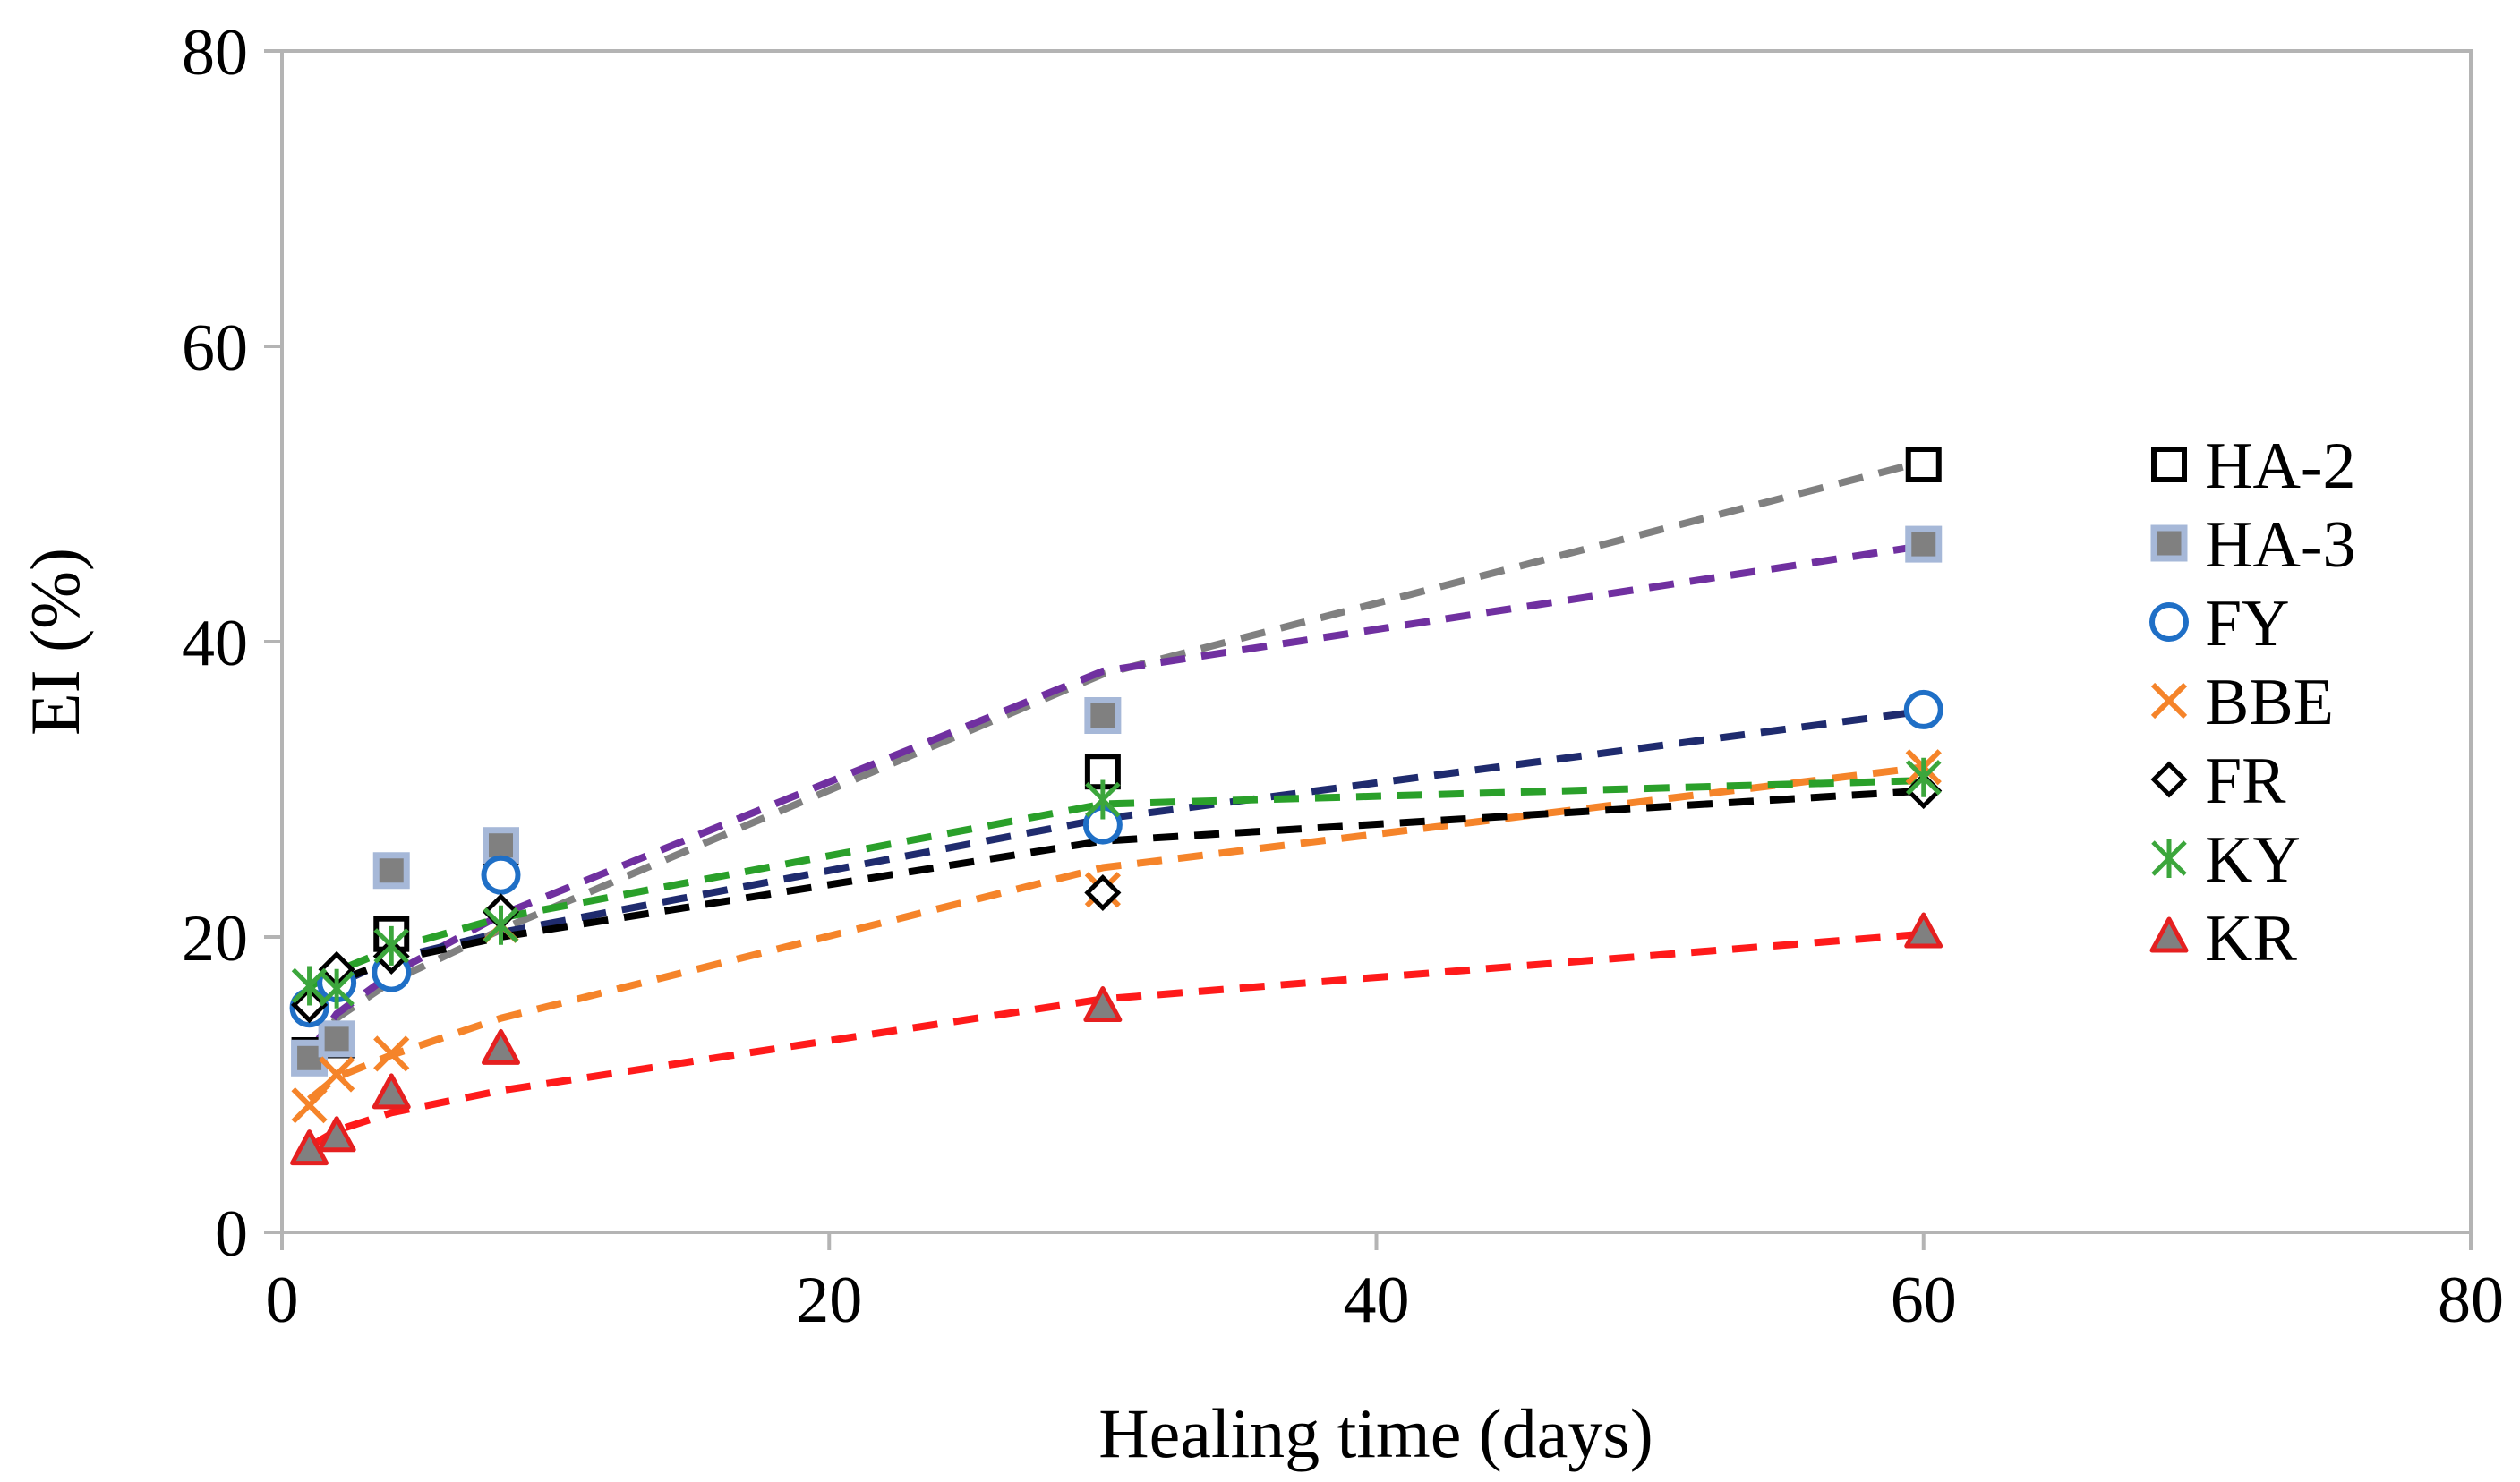 The height and width of the screenshot is (1482, 2520). I want to click on legend-label-bbe: BBE, so click(2269, 702).